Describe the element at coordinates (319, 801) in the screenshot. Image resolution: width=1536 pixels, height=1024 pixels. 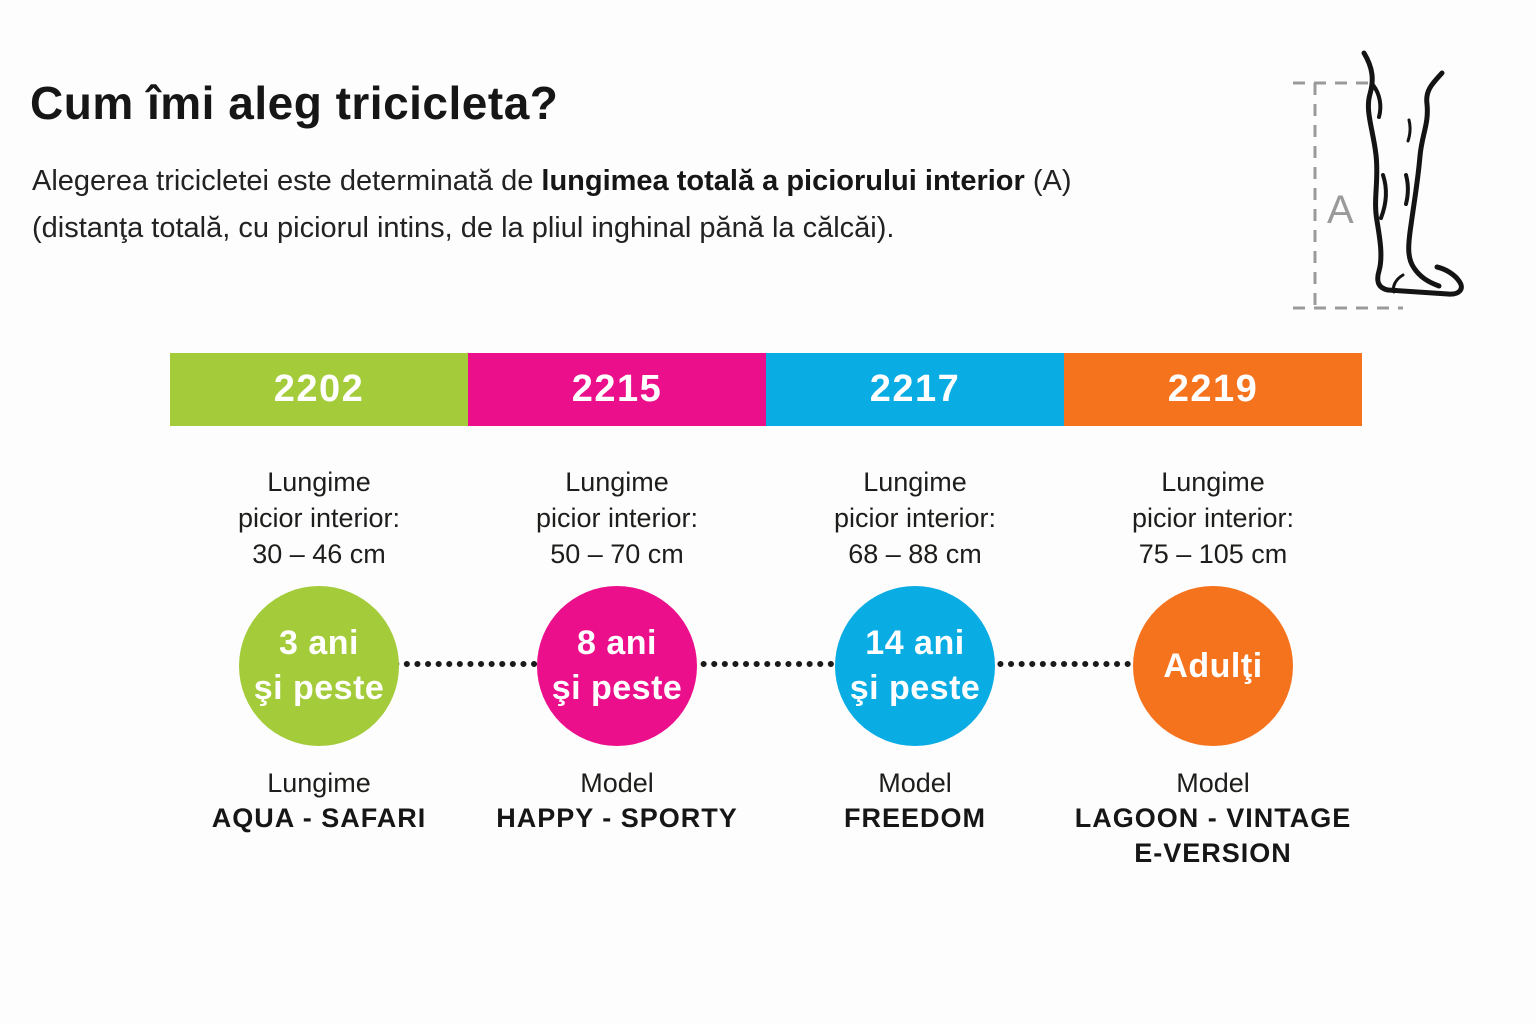
I see `model-info-2202: Lungime AQUA - SAFARI` at that location.